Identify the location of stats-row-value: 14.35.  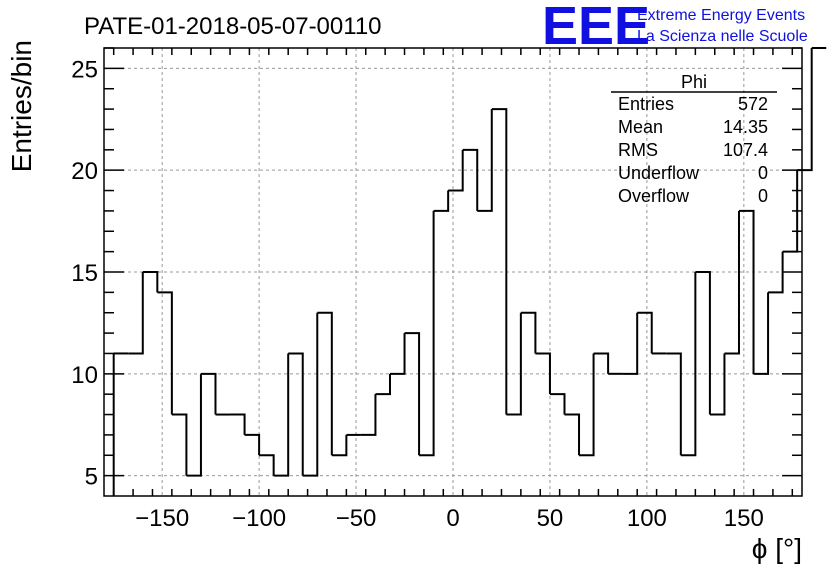
(745, 127).